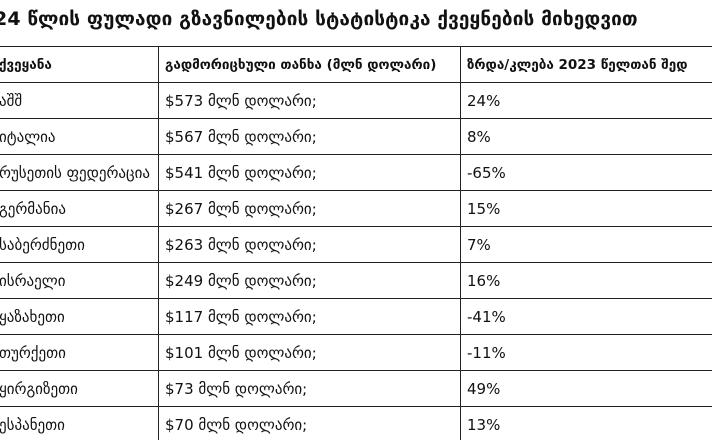  I want to click on cell-change: -65%, so click(586, 172).